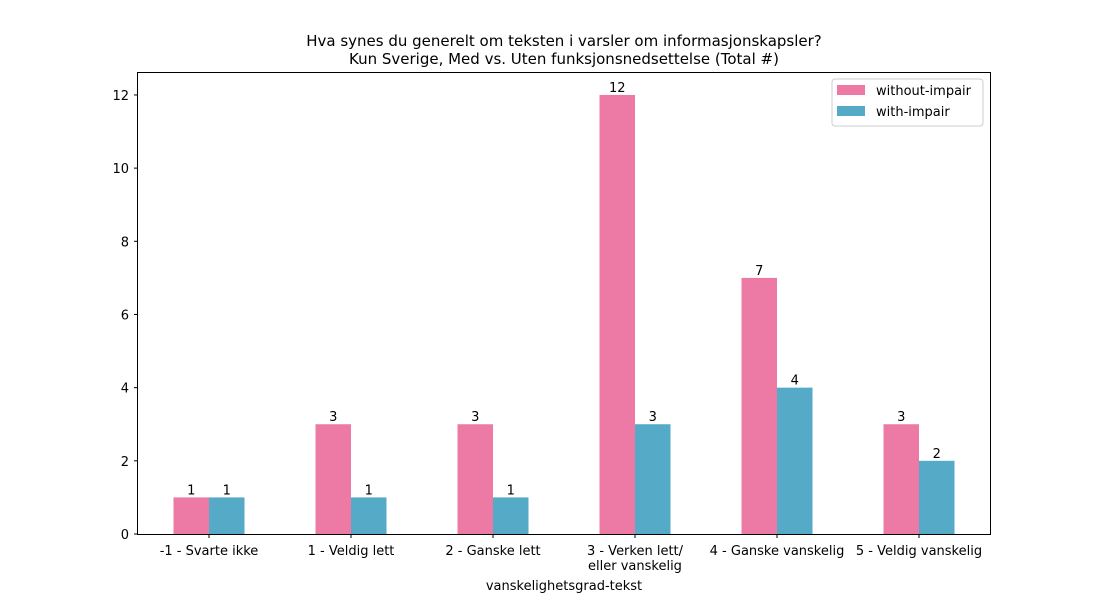 The image size is (1100, 604). I want to click on bar-value-label-with-impair-4: 4, so click(795, 381).